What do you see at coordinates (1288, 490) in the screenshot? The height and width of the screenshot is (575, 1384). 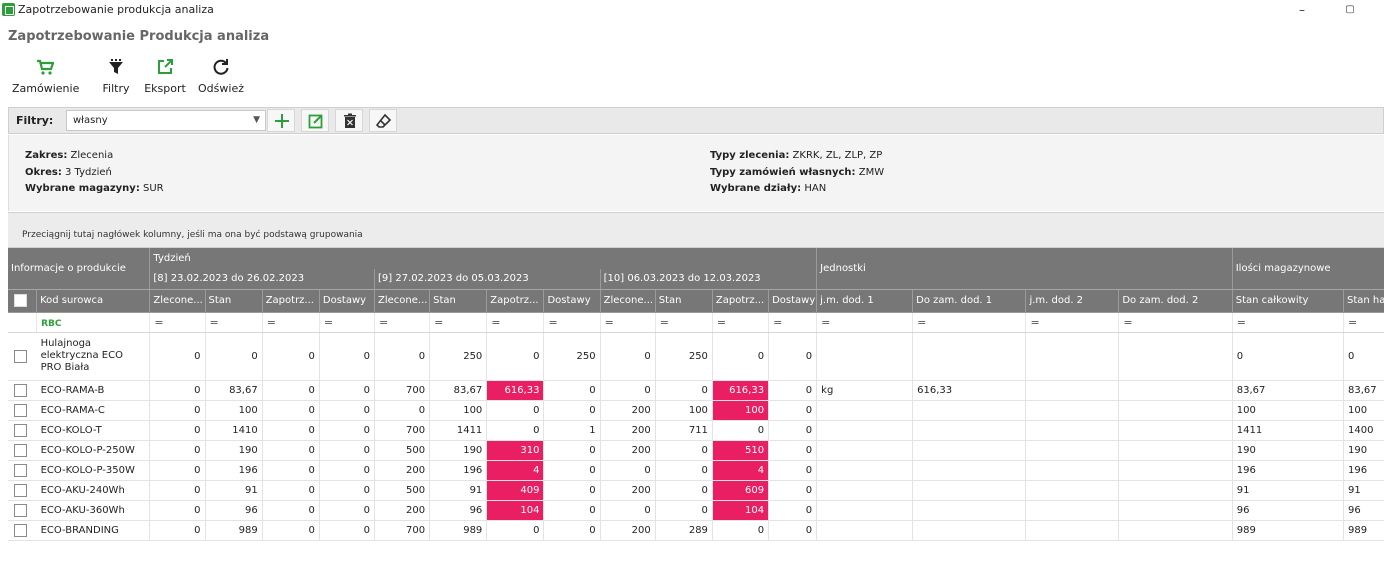 I see `cell-stan-calkowity: 91` at bounding box center [1288, 490].